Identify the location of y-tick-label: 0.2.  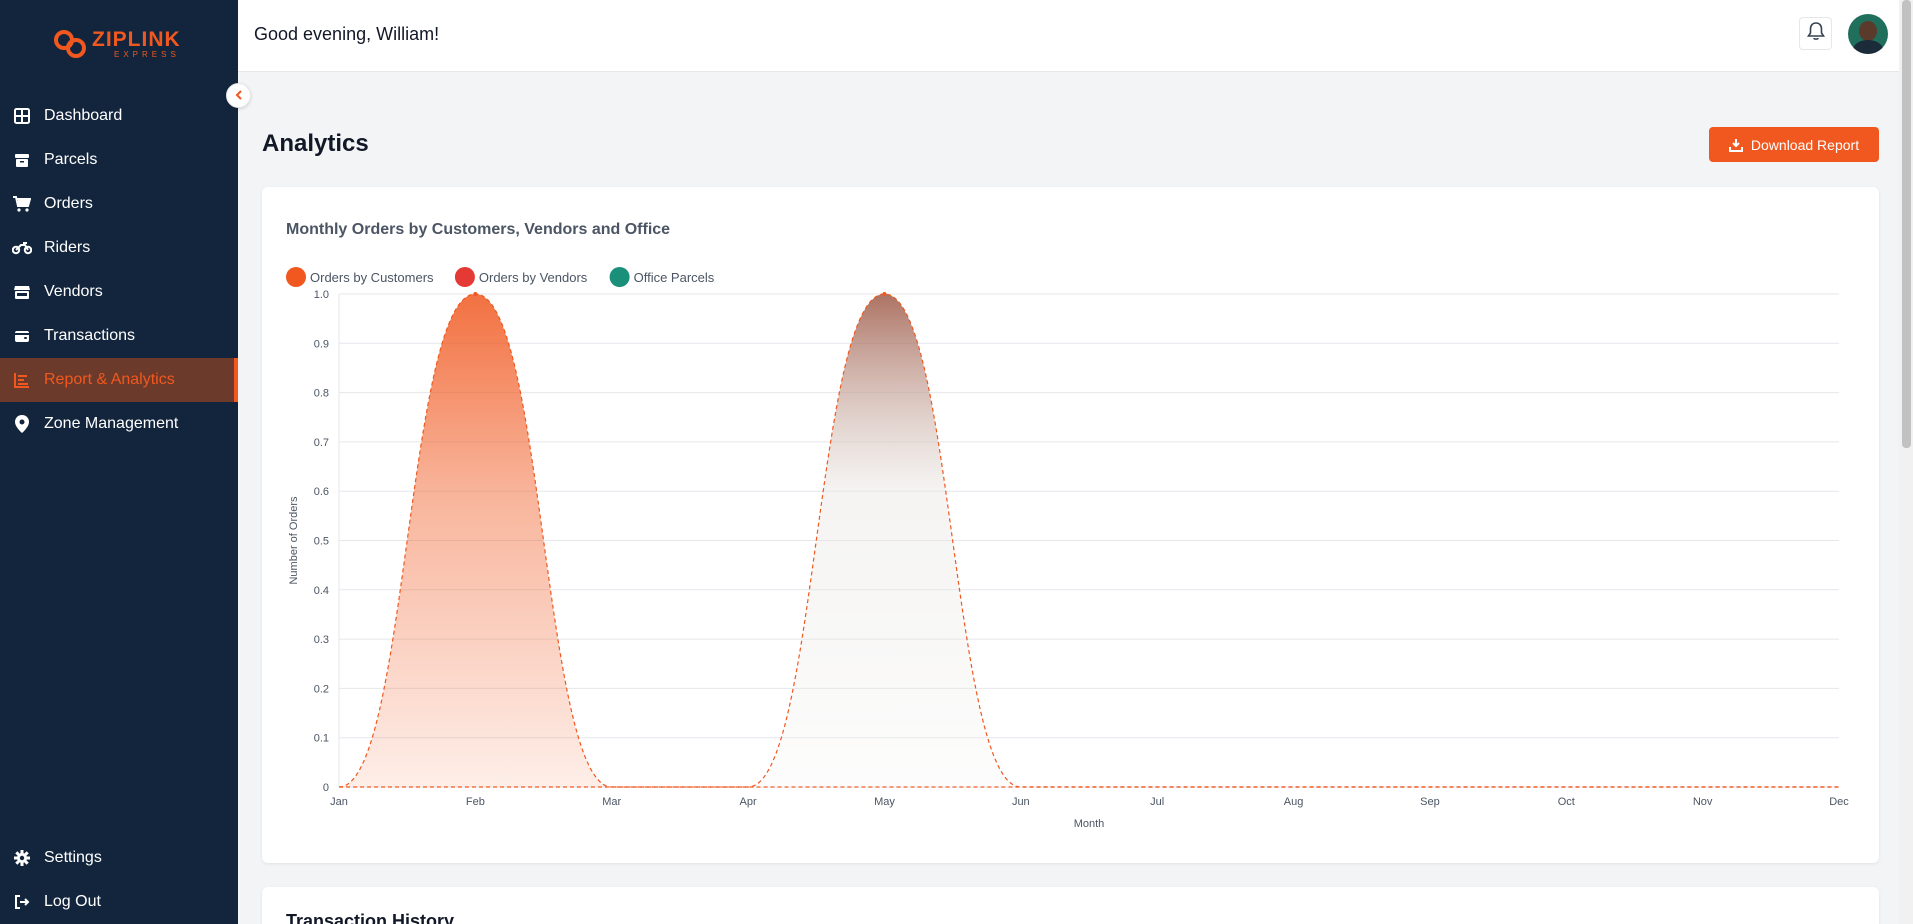
(321, 689).